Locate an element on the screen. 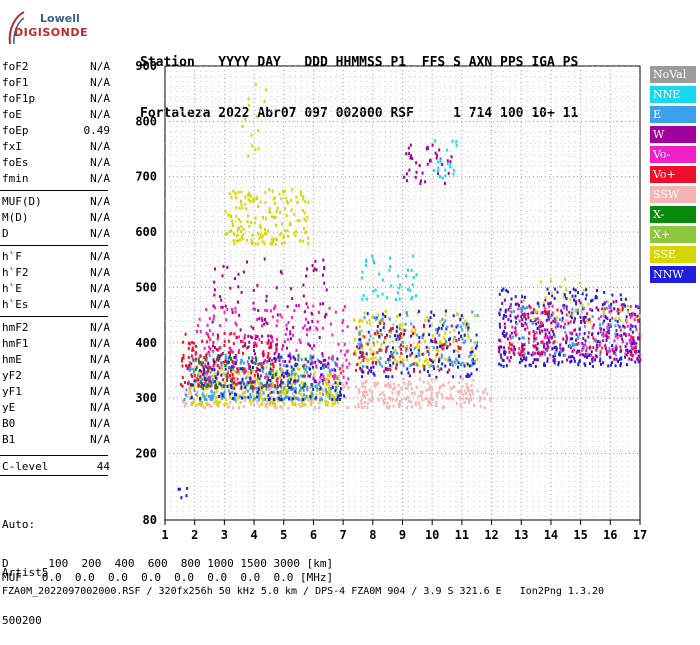 This screenshot has height=645, width=700. param-row-h-es: h`Es N/A is located at coordinates (56, 305).